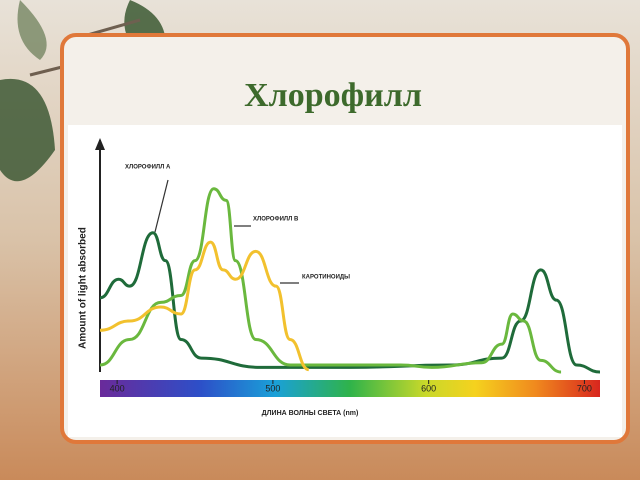 The height and width of the screenshot is (485, 640). Describe the element at coordinates (333, 95) in the screenshot. I see `slide-title: Хлорофилл` at that location.